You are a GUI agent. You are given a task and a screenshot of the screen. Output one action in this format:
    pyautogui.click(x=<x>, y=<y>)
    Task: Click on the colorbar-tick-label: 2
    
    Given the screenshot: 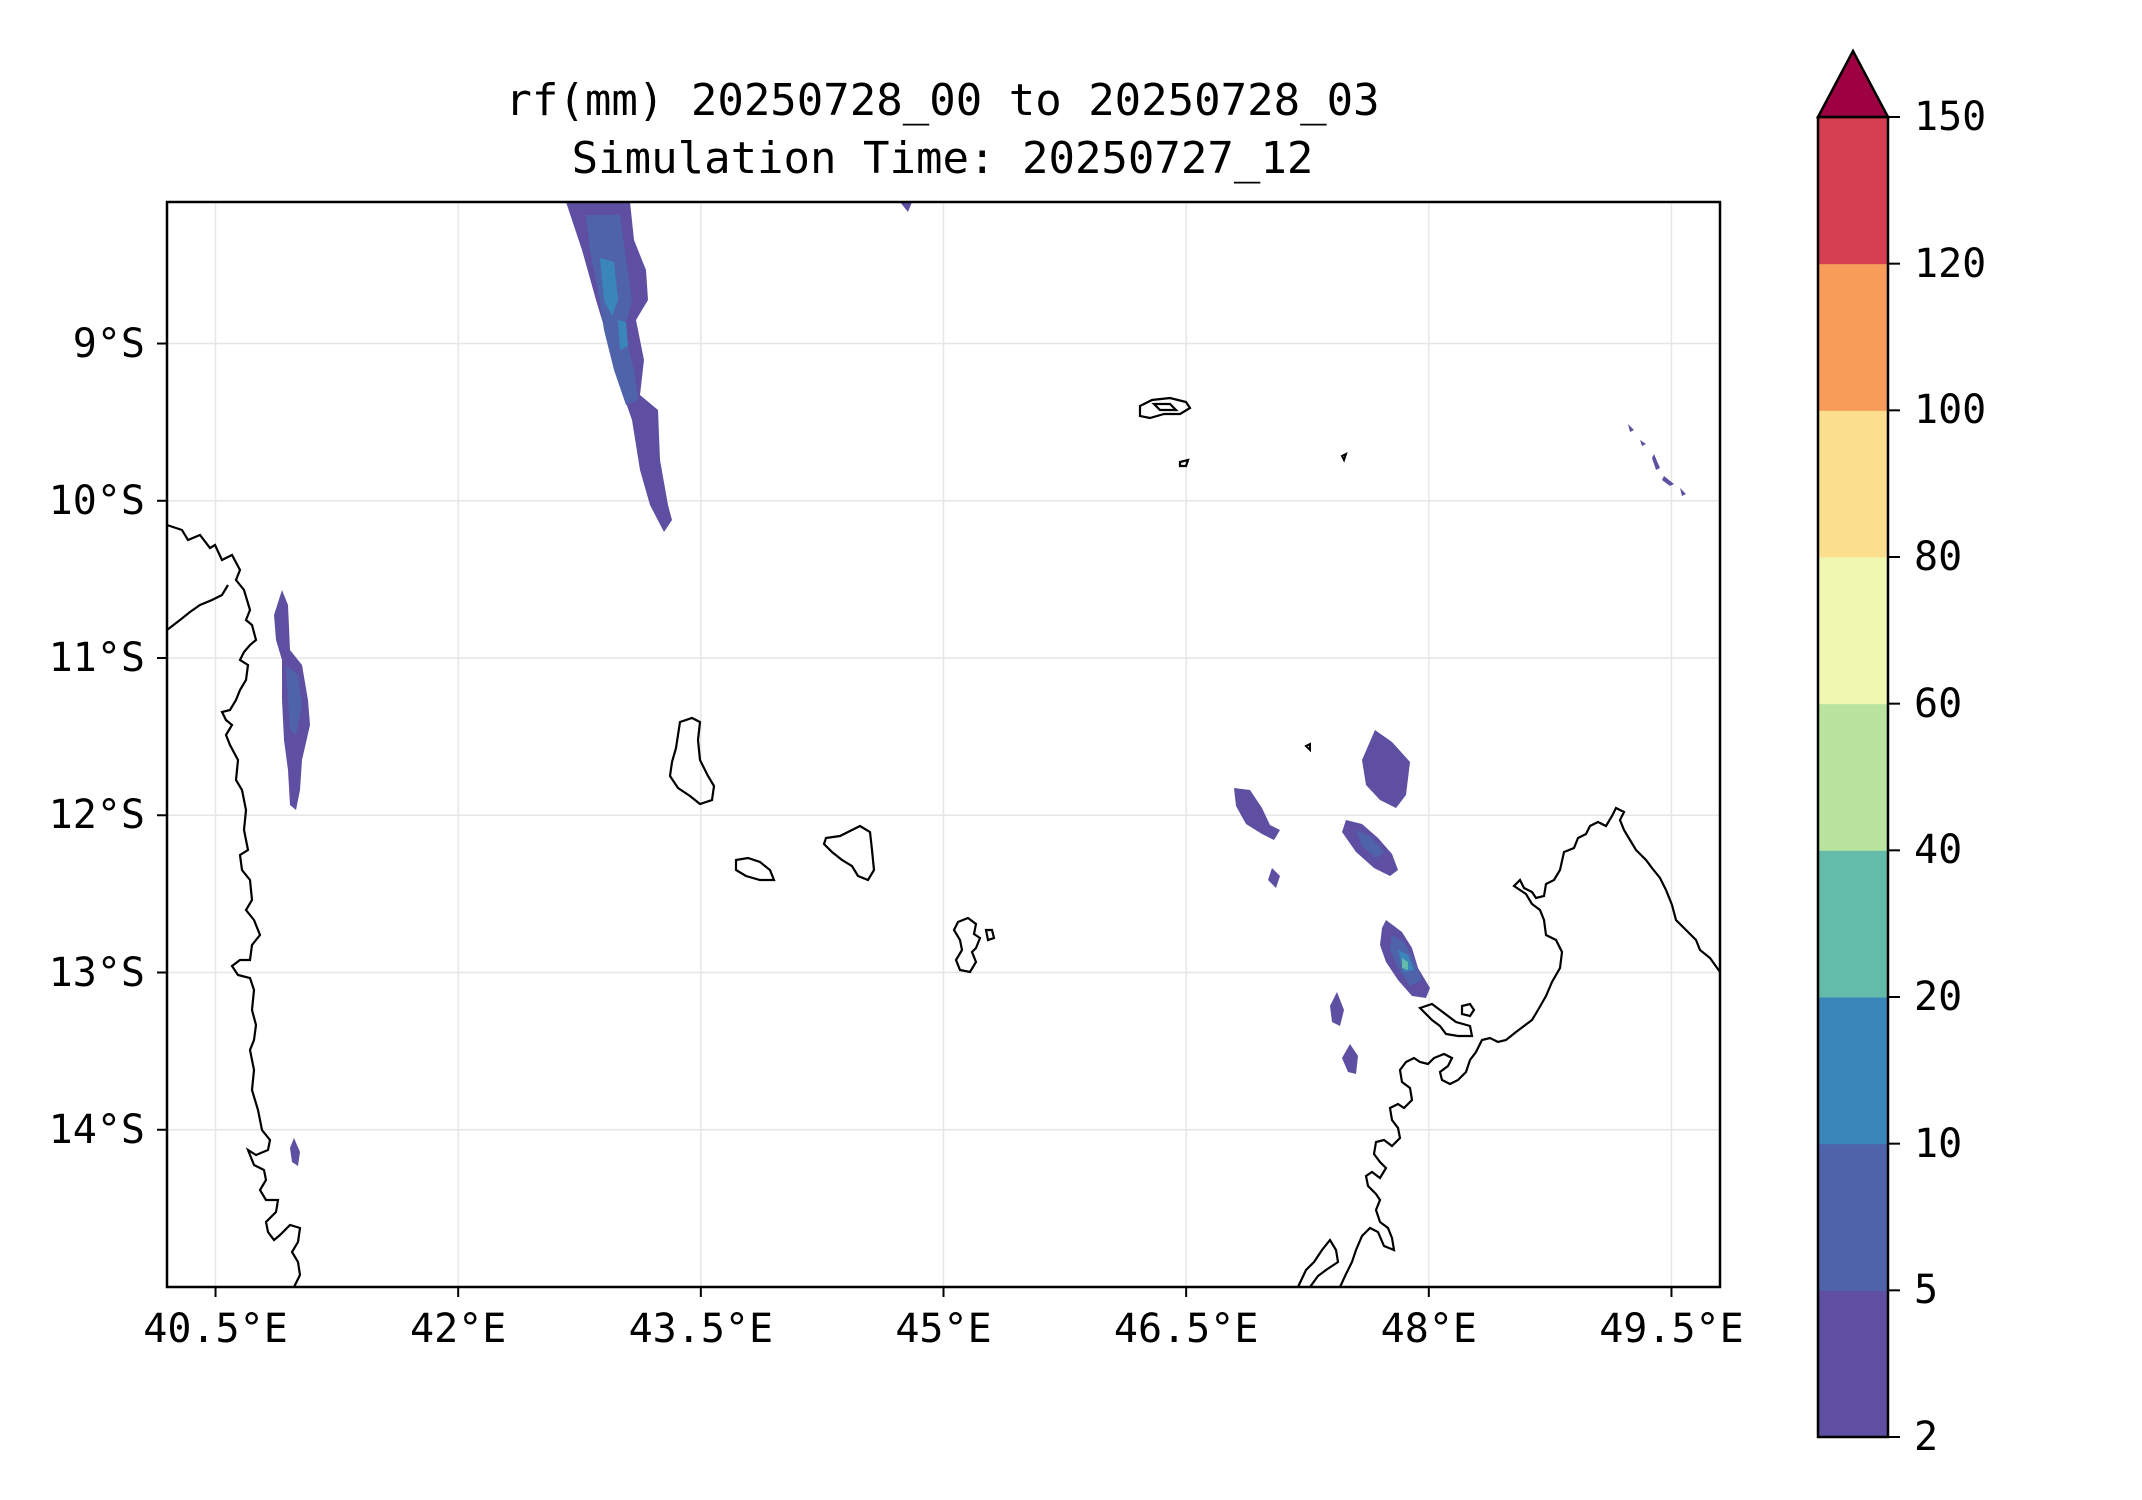 What is the action you would take?
    pyautogui.click(x=1926, y=1437)
    